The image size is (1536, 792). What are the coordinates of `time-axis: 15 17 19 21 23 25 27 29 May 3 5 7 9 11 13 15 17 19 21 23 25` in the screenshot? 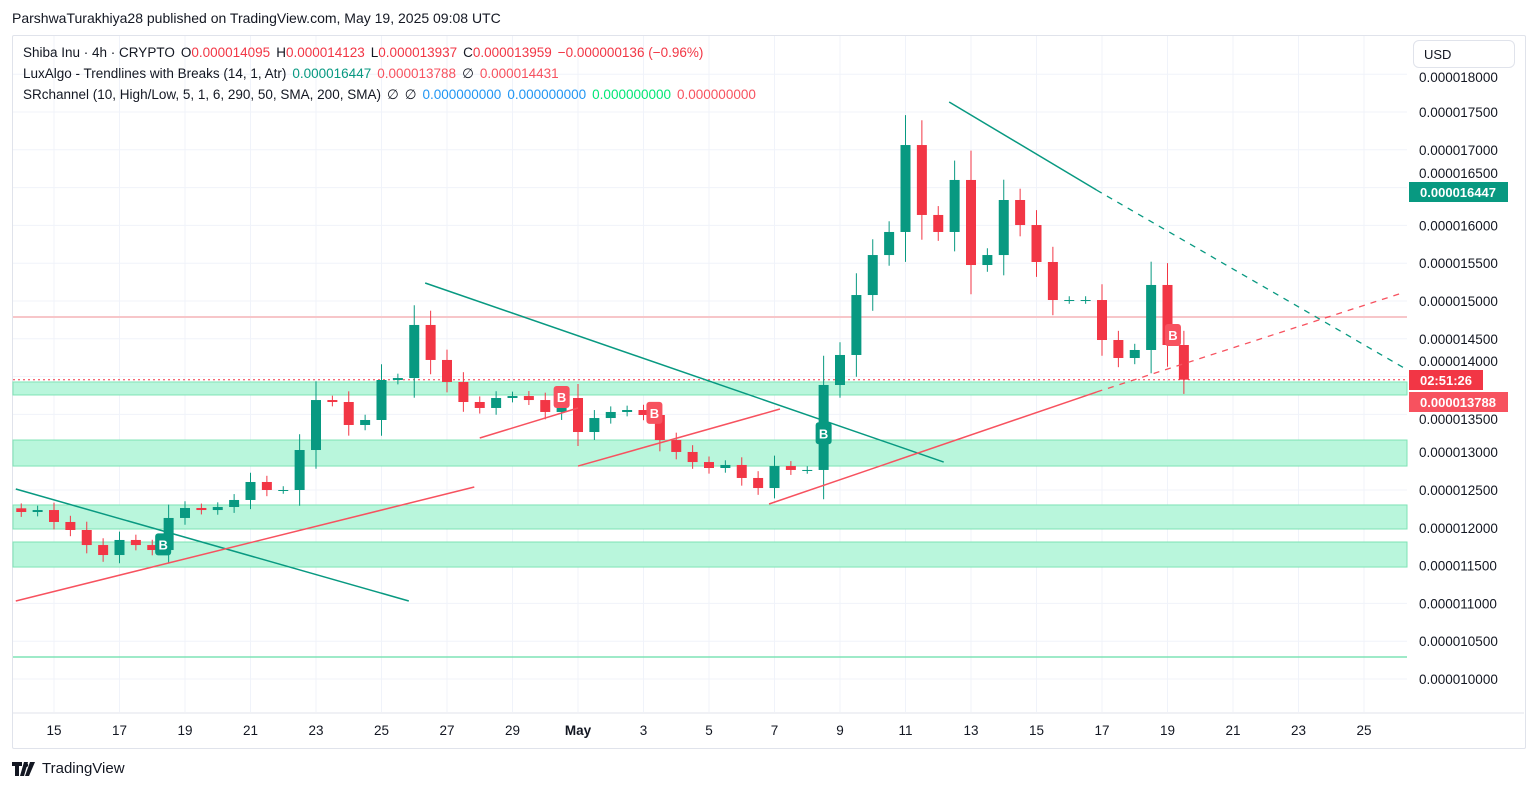 It's located at (768, 725).